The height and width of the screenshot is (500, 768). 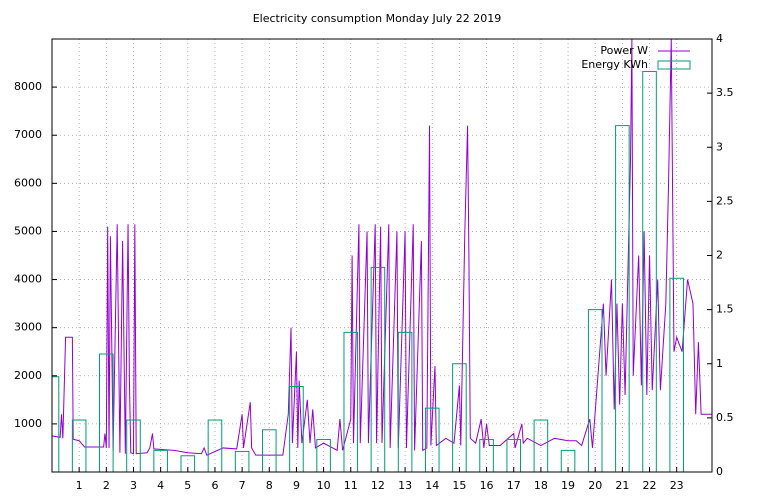 What do you see at coordinates (719, 363) in the screenshot?
I see `y2-tick-label: 1` at bounding box center [719, 363].